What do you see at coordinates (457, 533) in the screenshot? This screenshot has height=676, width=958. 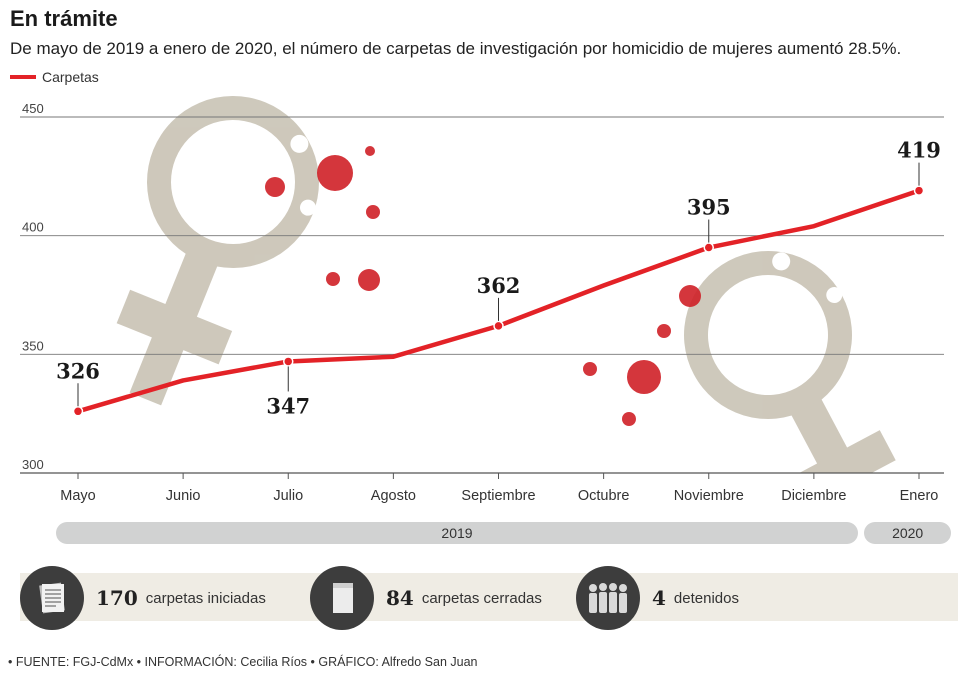 I see `year-bar-2019: 2019` at bounding box center [457, 533].